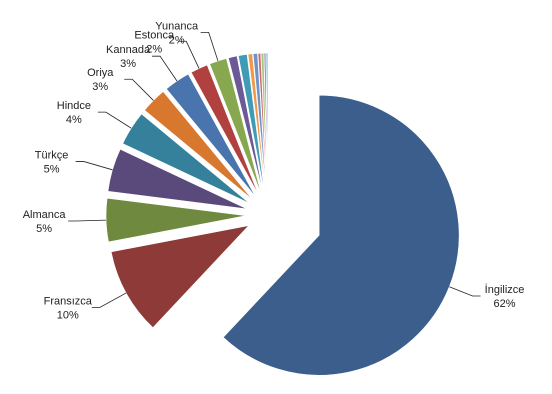 This screenshot has width=552, height=394. I want to click on slice-label: Kannada, so click(128, 50).